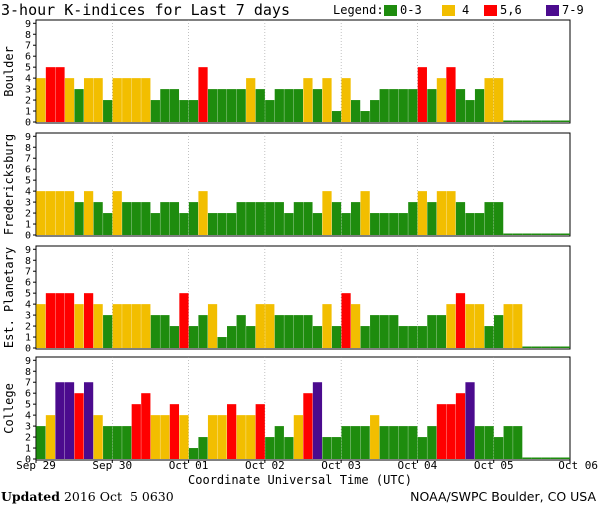  What do you see at coordinates (9, 71) in the screenshot?
I see `panel-label: Boulder` at bounding box center [9, 71].